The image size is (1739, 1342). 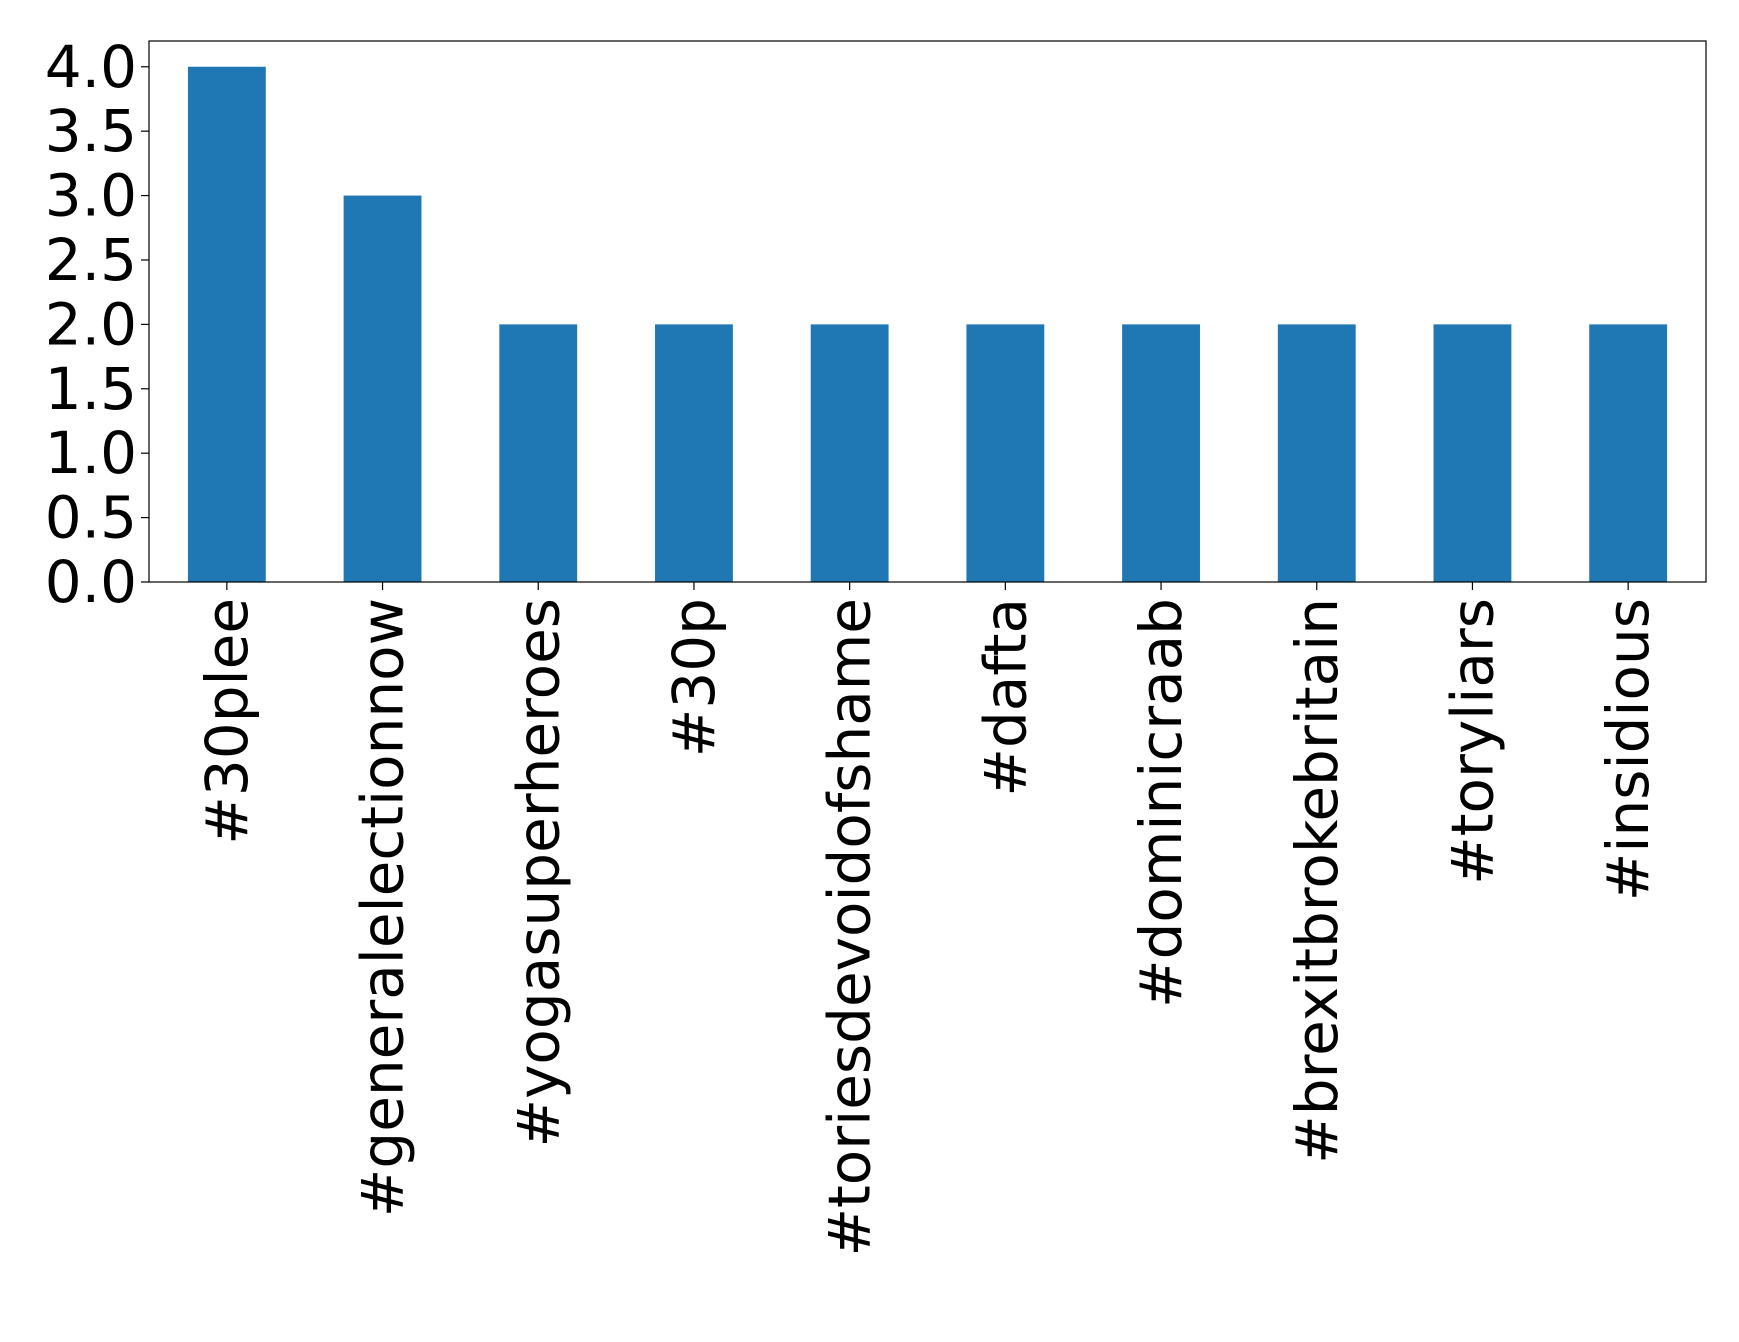 I want to click on x-tick-label-7: #brexitbrokebritain, so click(x=1317, y=881).